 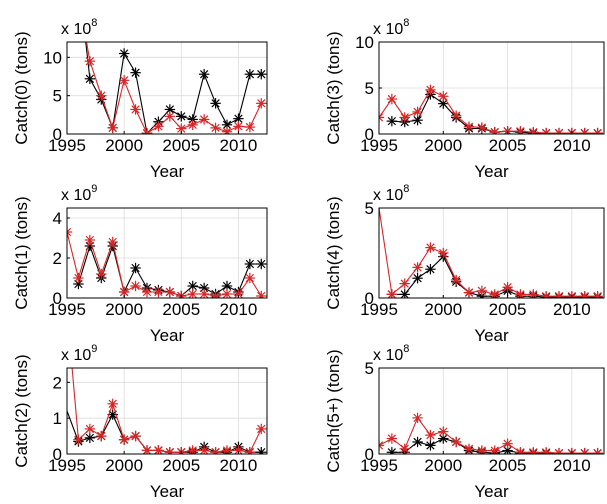 I want to click on y-axis-label: Catch(4) (tons), so click(x=333, y=252).